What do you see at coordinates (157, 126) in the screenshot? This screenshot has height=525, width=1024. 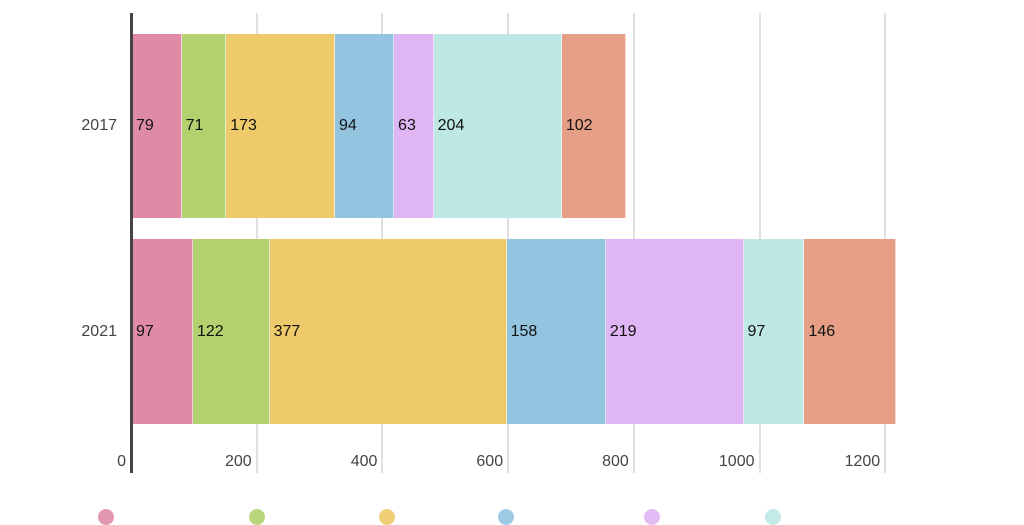 I see `bar-segment: 79` at bounding box center [157, 126].